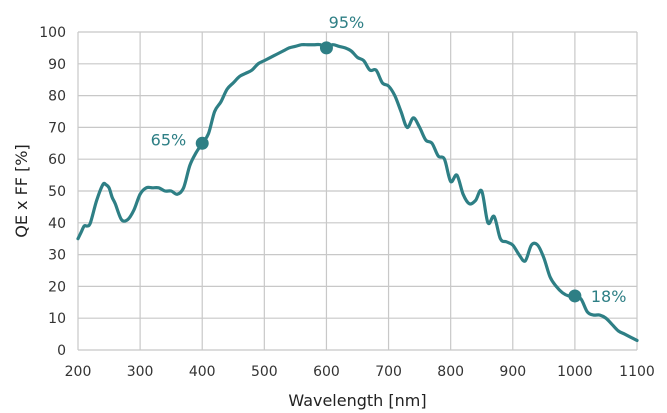  Describe the element at coordinates (52, 33) in the screenshot. I see `y-tick-label: 100` at that location.